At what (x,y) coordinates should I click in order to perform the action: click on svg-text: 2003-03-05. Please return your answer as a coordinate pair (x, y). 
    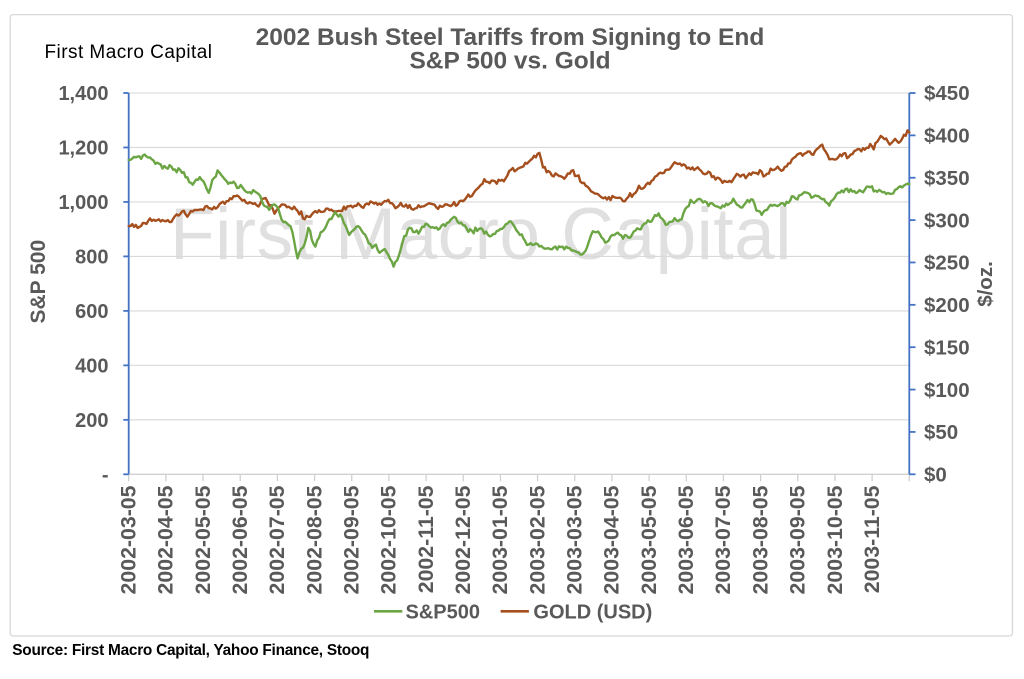
    Looking at the image, I should click on (575, 539).